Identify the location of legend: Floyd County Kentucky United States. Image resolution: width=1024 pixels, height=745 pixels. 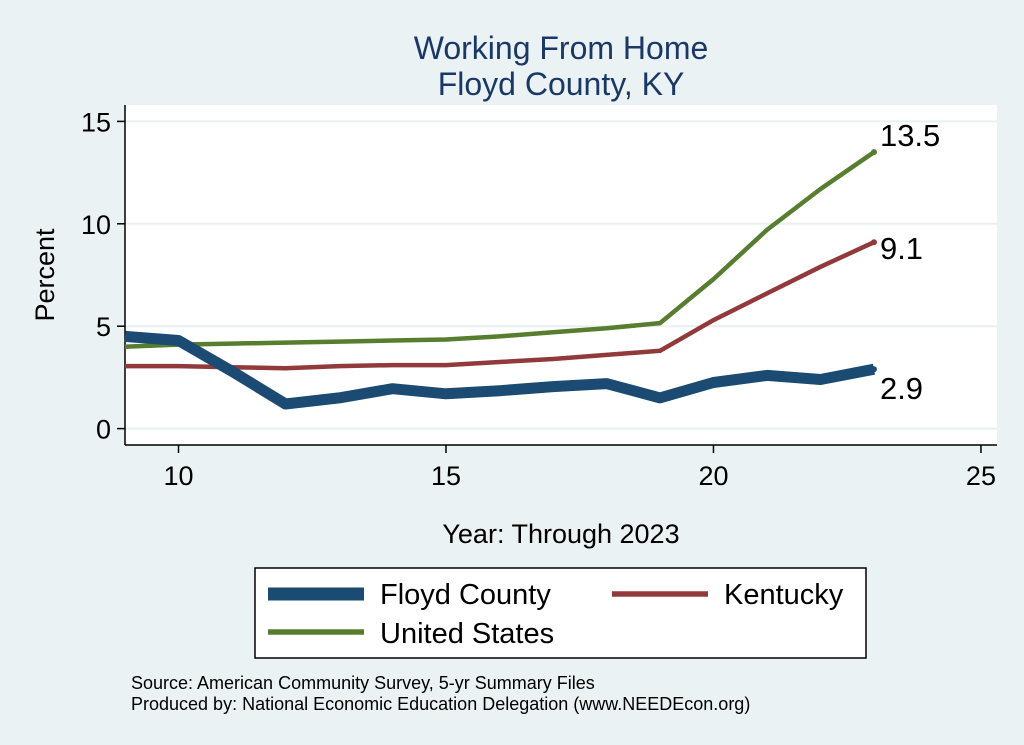
(560, 613).